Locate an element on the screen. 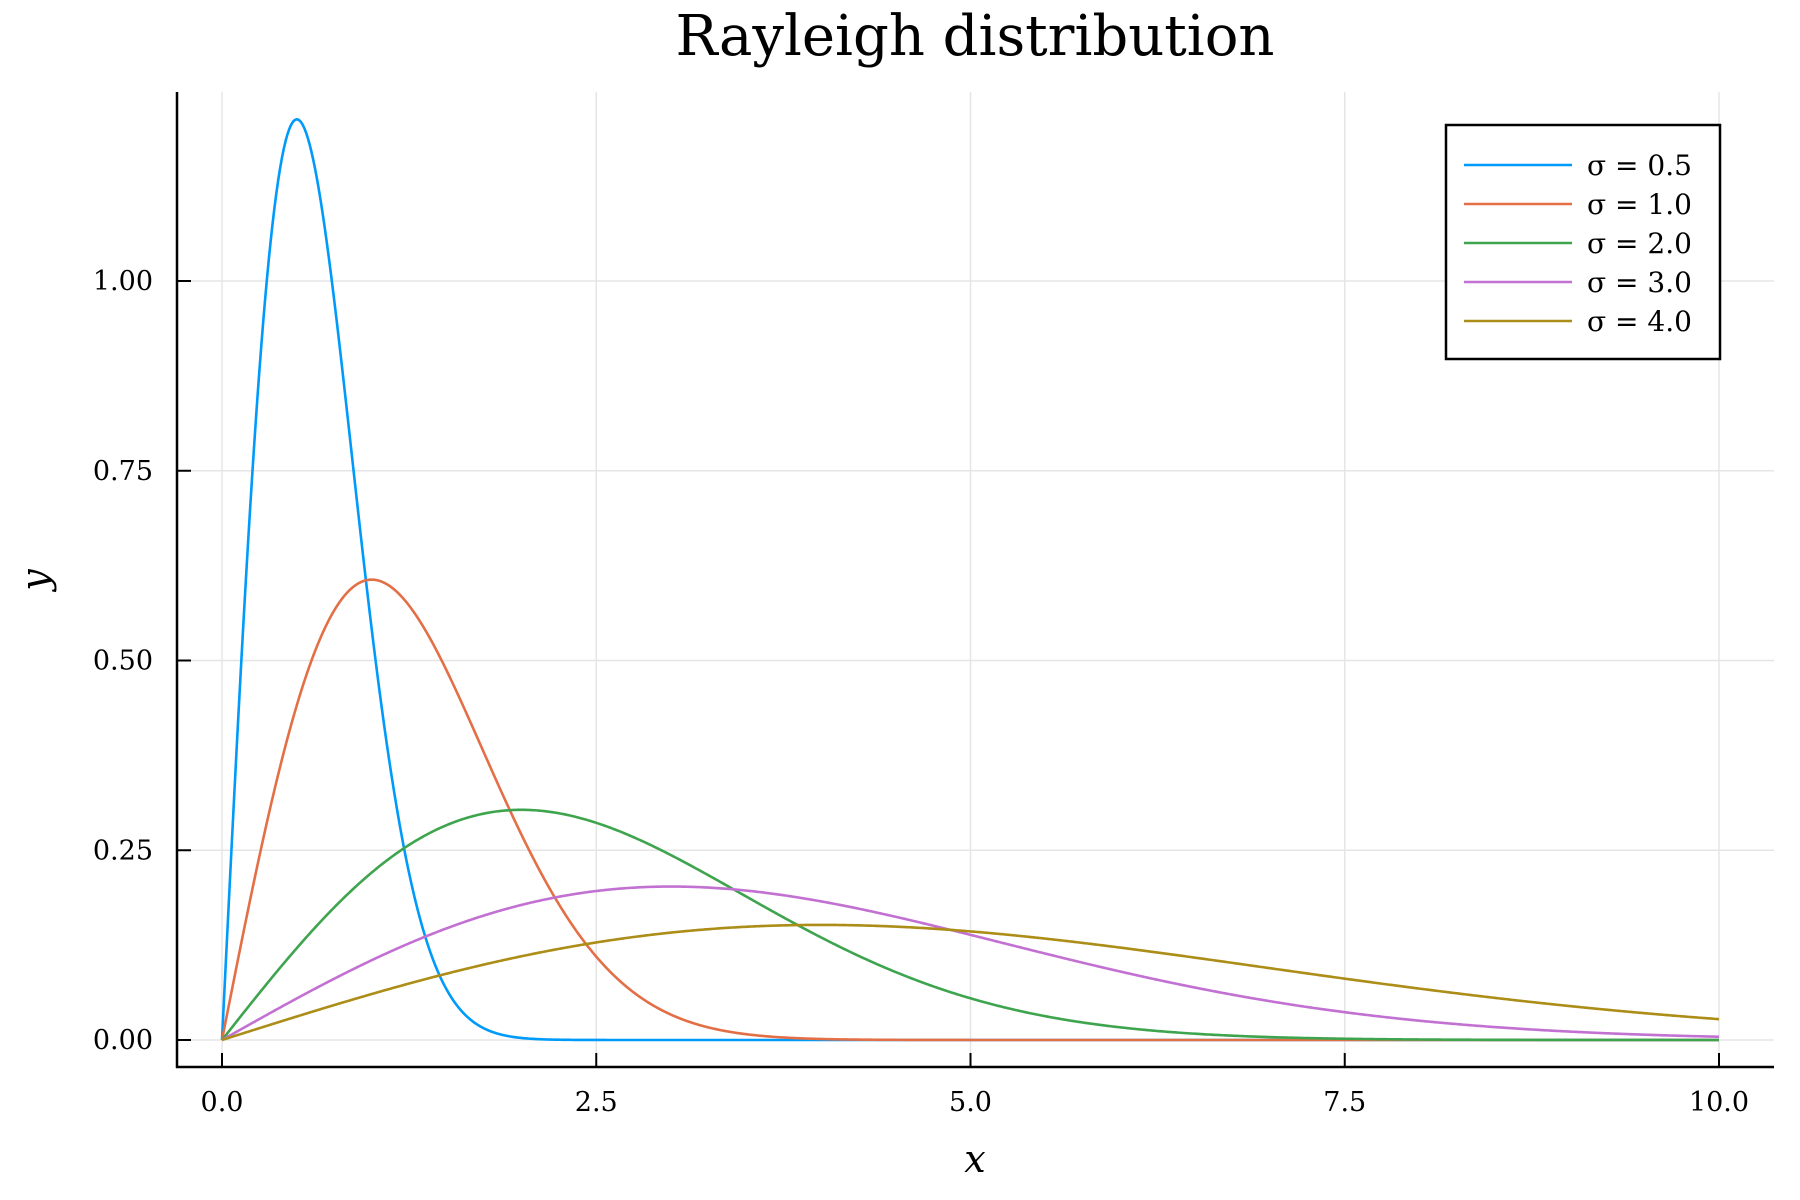 The height and width of the screenshot is (1200, 1800). x-tick-label: 7.5 is located at coordinates (1344, 1102).